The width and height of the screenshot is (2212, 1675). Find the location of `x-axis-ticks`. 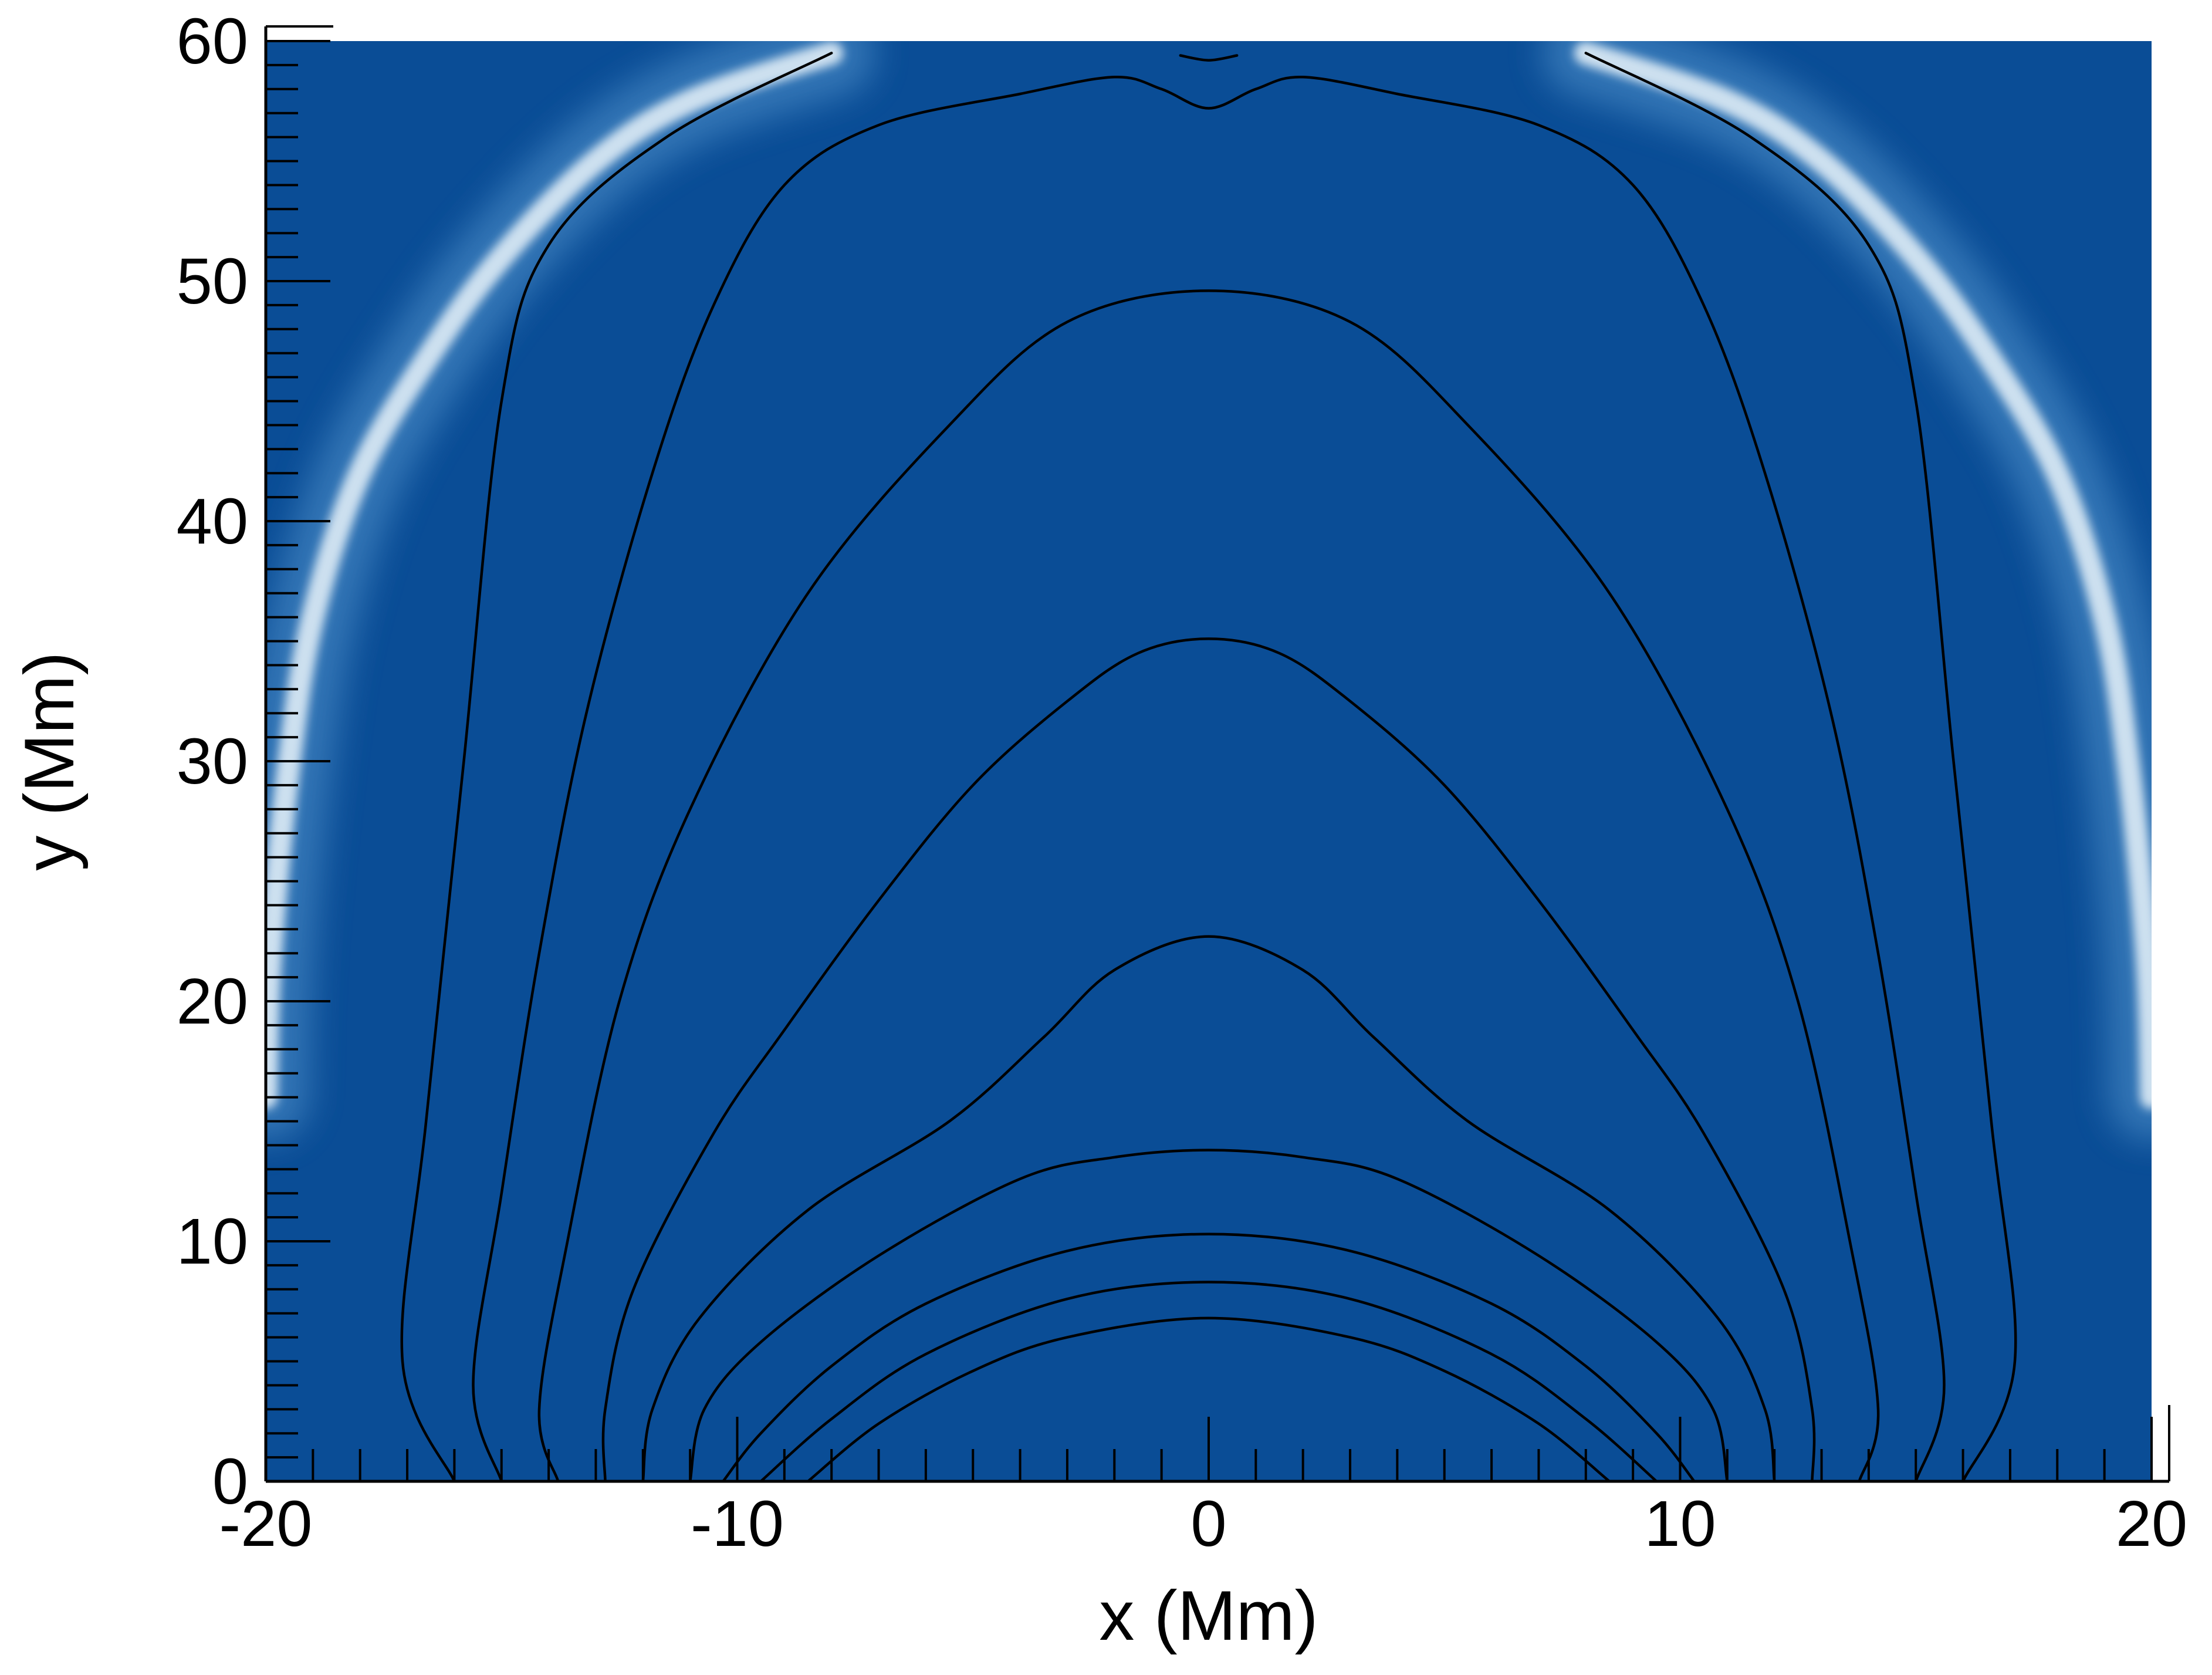

x-axis-ticks is located at coordinates (1209, 1449).